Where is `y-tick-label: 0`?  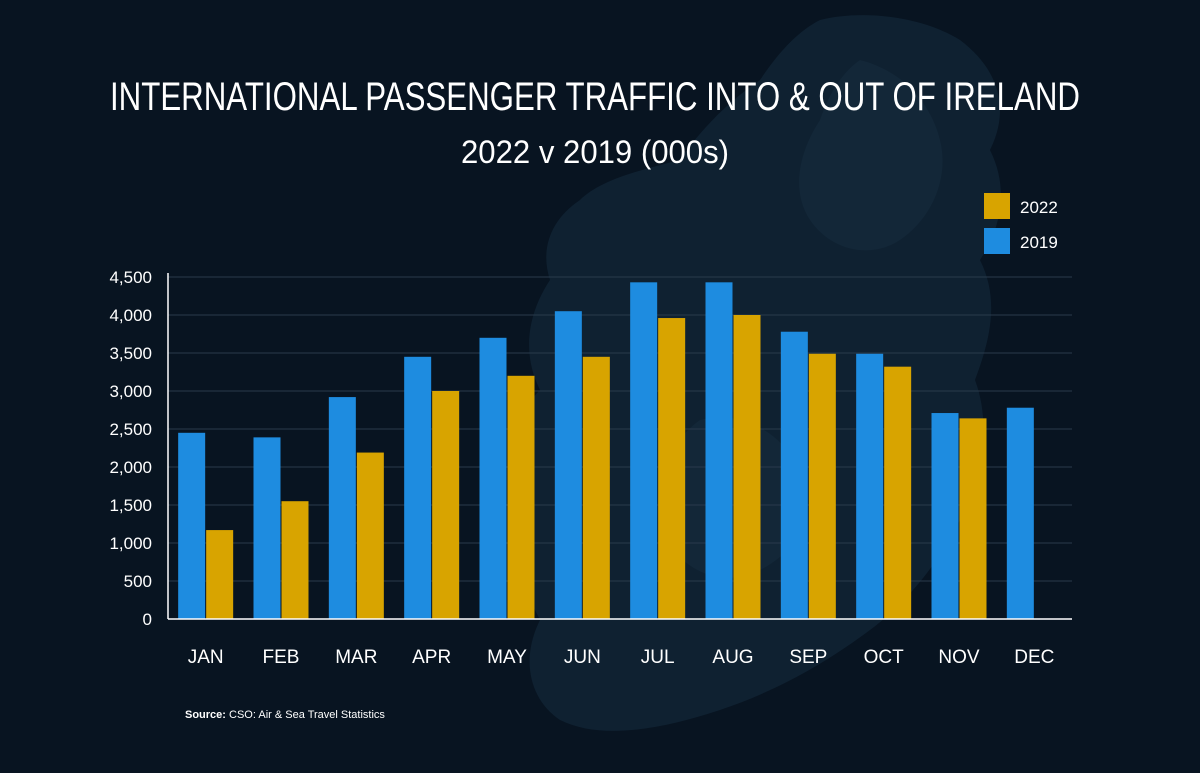
y-tick-label: 0 is located at coordinates (147, 619).